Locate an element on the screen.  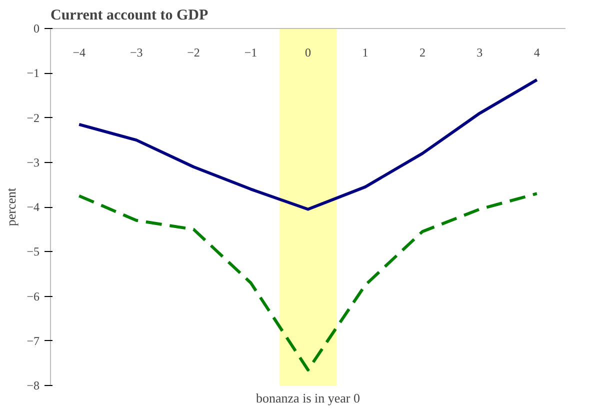
y-tick-label: 0 is located at coordinates (37, 29).